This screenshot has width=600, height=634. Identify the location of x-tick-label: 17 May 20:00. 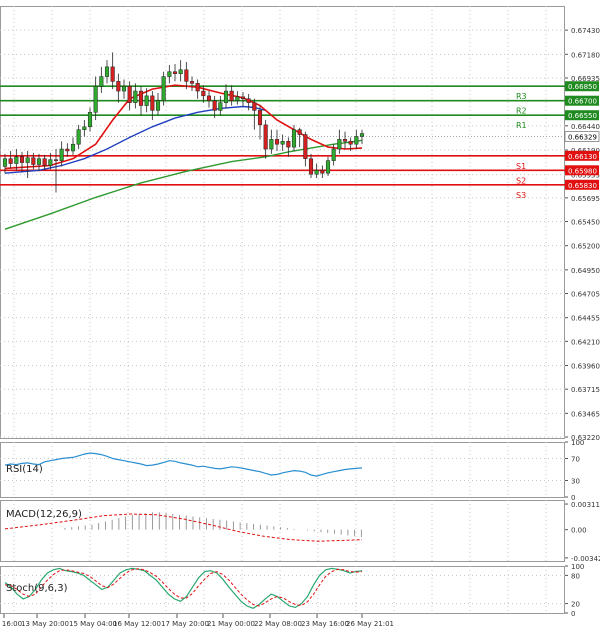
(185, 624).